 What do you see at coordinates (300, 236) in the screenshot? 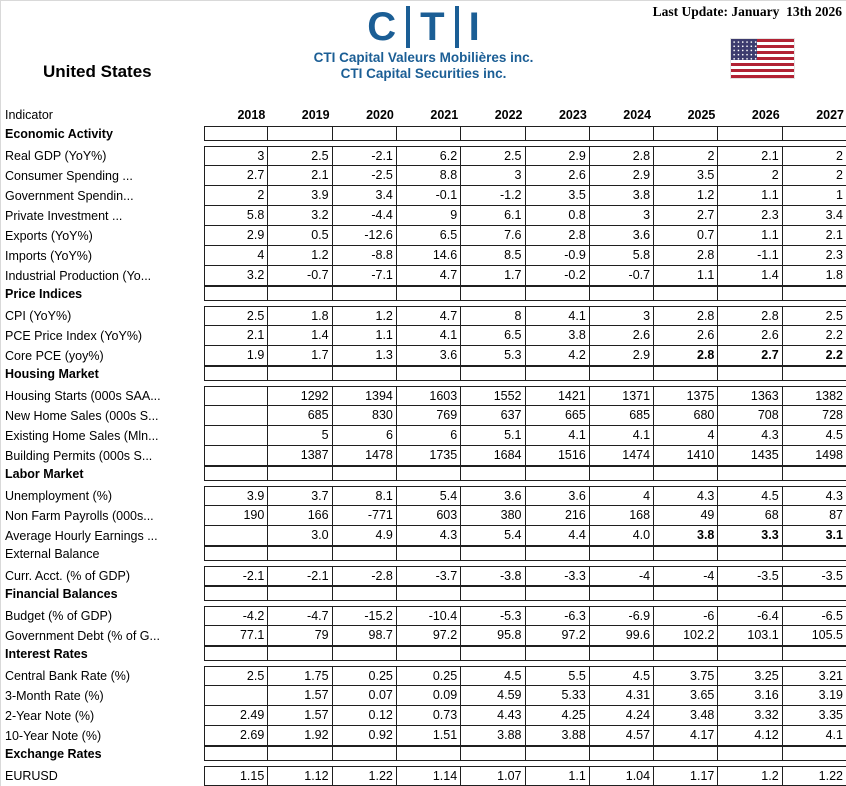
I see `value-cell: 0.5` at bounding box center [300, 236].